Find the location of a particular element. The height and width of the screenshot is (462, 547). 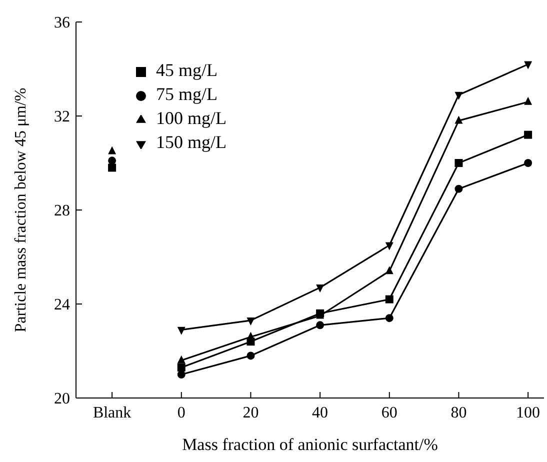

y-tick-label: 36 is located at coordinates (62, 23).